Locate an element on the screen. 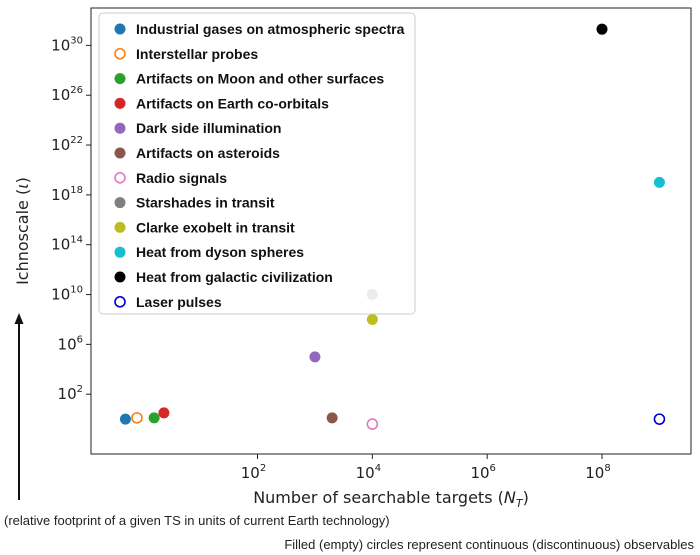 The image size is (700, 555). x-tick-label: 10² is located at coordinates (253, 472).